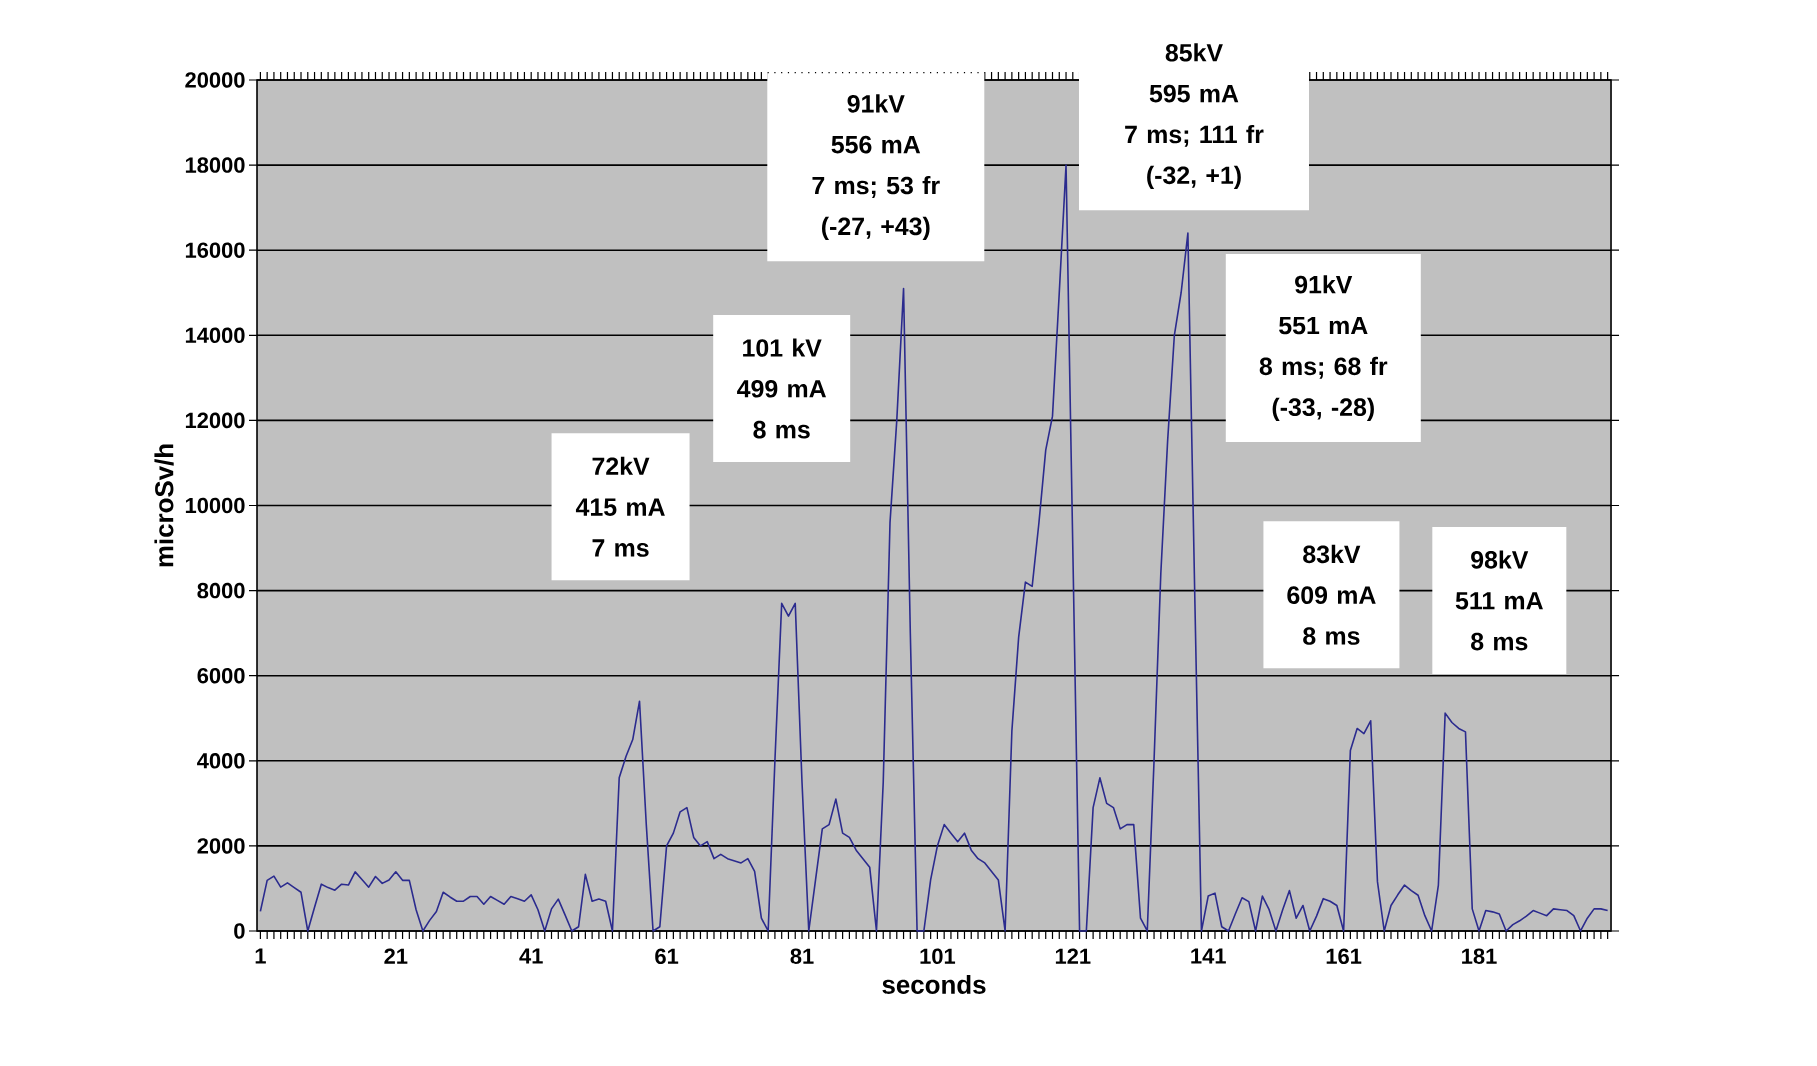 This screenshot has width=1817, height=1066. What do you see at coordinates (221, 675) in the screenshot?
I see `y-tick-label: 6000` at bounding box center [221, 675].